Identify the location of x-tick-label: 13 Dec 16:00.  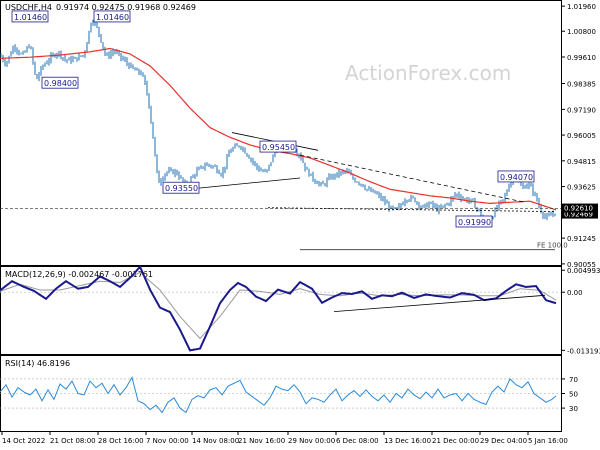
(407, 441).